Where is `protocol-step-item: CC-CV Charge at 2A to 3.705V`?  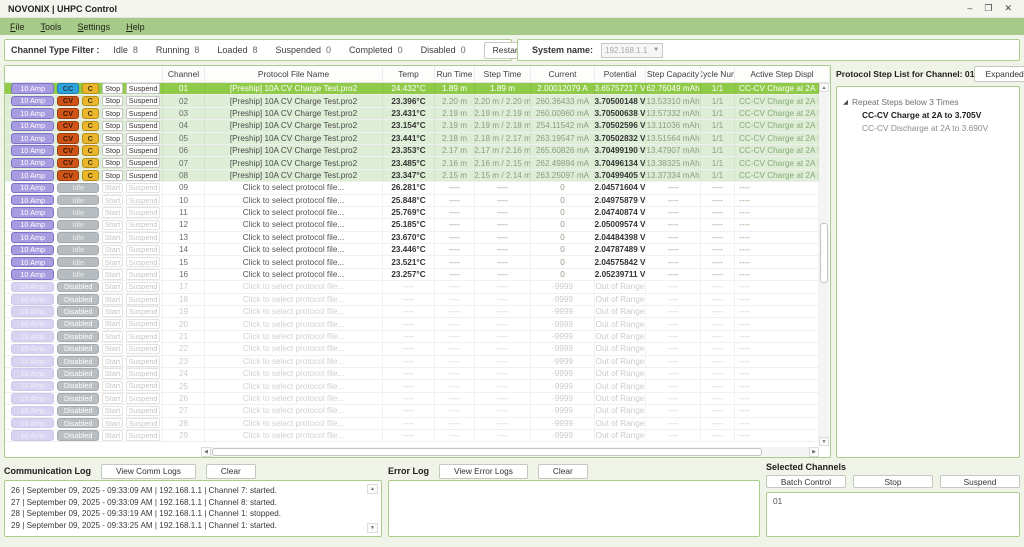 protocol-step-item: CC-CV Charge at 2A to 3.705V is located at coordinates (928, 115).